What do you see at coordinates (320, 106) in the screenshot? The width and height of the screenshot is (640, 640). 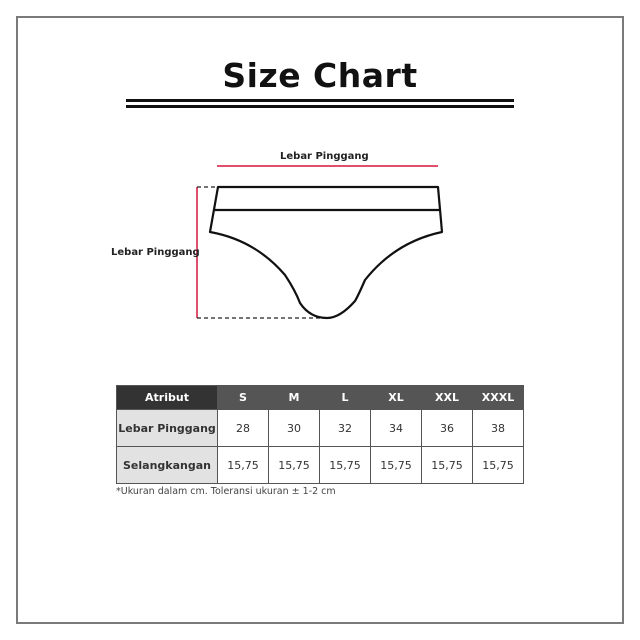 I see `title-rule-bottom` at bounding box center [320, 106].